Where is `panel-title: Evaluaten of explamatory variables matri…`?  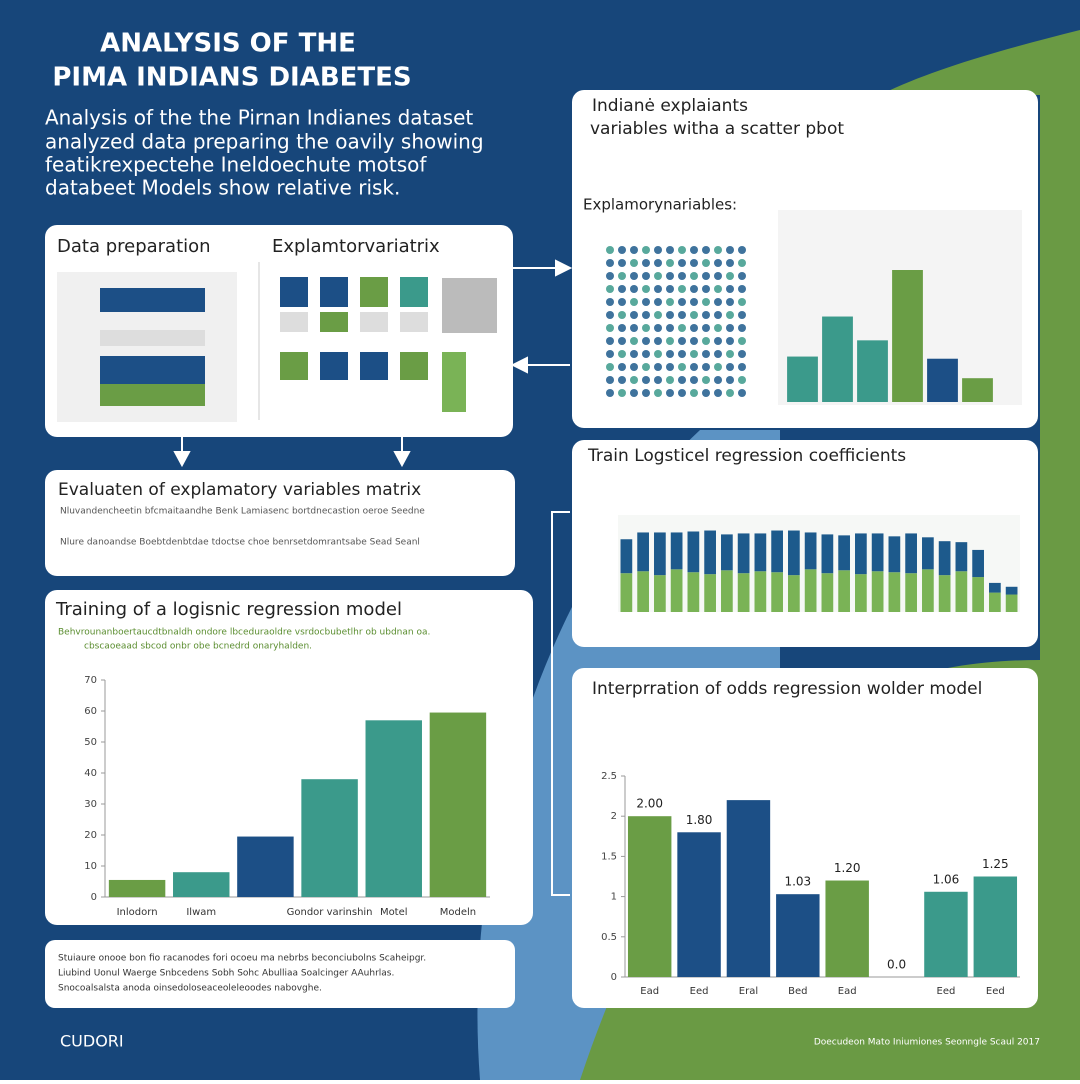 panel-title: Evaluaten of explamatory variables matri… is located at coordinates (239, 490).